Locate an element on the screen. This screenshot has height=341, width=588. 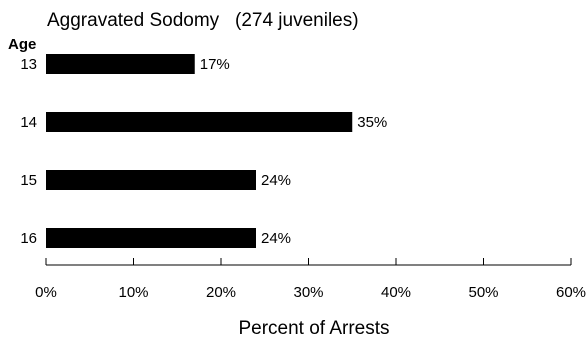
category-label-age-16: 16 is located at coordinates (28, 238).